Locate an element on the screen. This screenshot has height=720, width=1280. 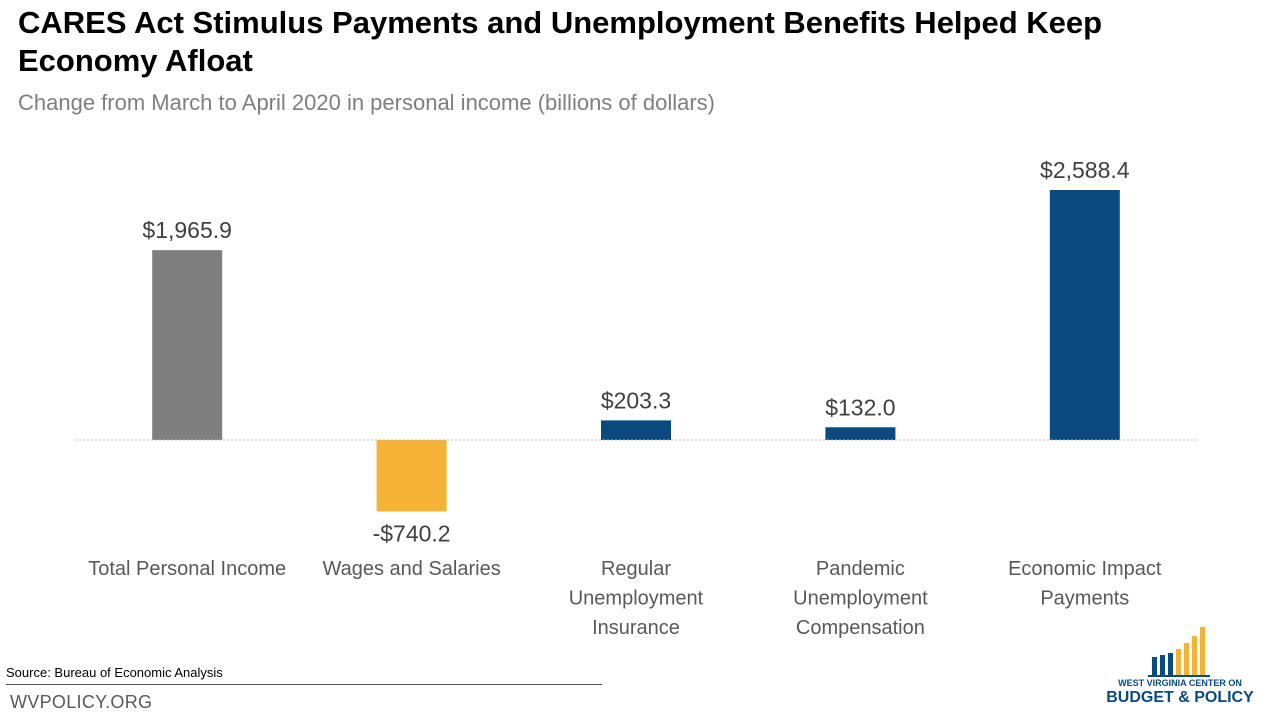
category-label: Pandemic is located at coordinates (860, 569).